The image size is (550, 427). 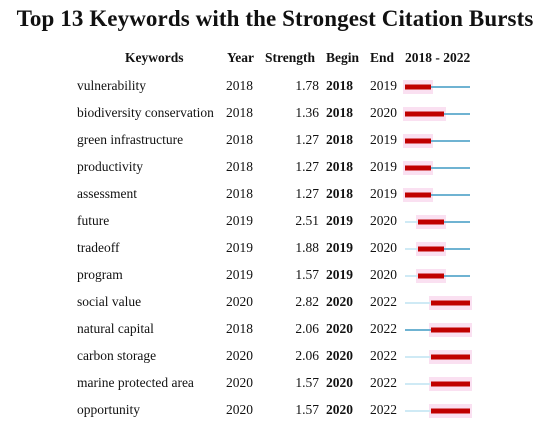 I want to click on header-keywords: Keywords, so click(x=154, y=57).